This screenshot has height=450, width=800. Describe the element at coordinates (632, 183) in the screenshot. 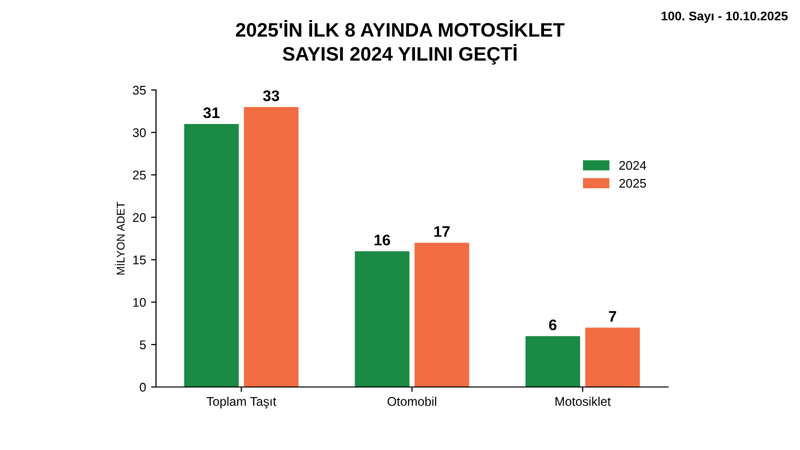

I see `legend-label: 2025` at that location.